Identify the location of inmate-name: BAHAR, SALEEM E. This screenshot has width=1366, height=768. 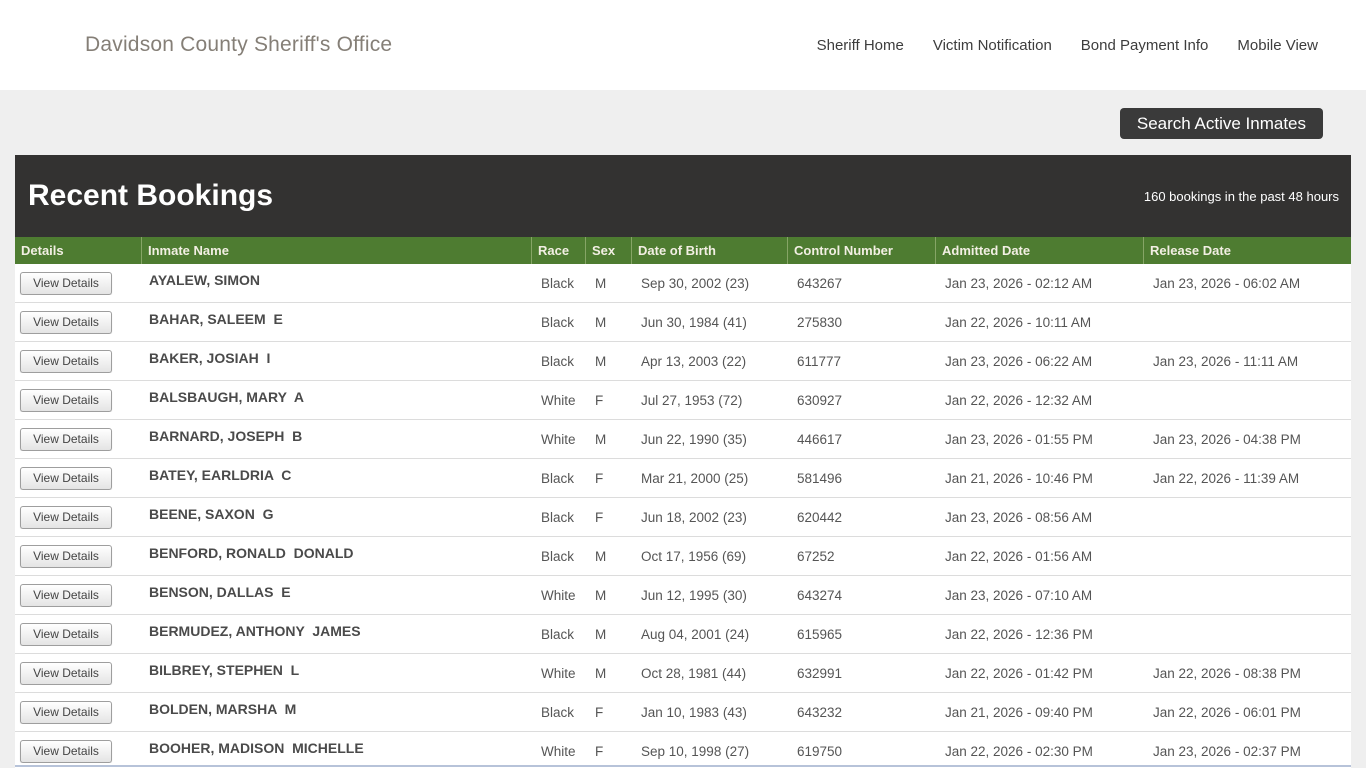
(216, 319).